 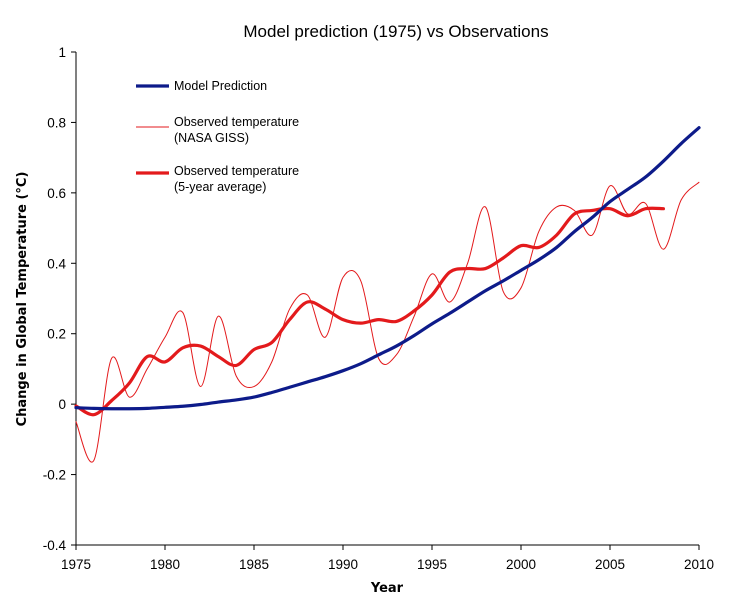 What do you see at coordinates (521, 564) in the screenshot?
I see `x-tick-label: 2000` at bounding box center [521, 564].